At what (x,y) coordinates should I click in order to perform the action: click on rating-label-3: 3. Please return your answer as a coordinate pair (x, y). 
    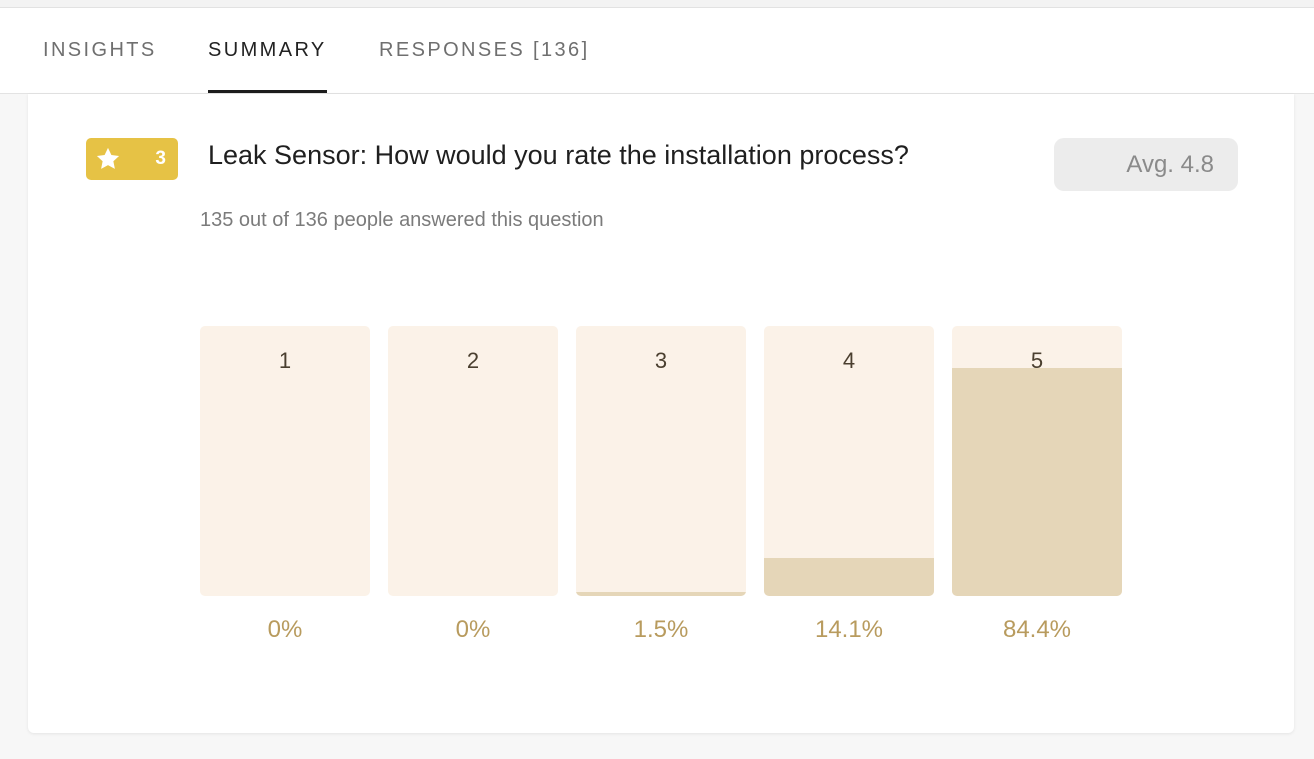
    Looking at the image, I should click on (661, 360).